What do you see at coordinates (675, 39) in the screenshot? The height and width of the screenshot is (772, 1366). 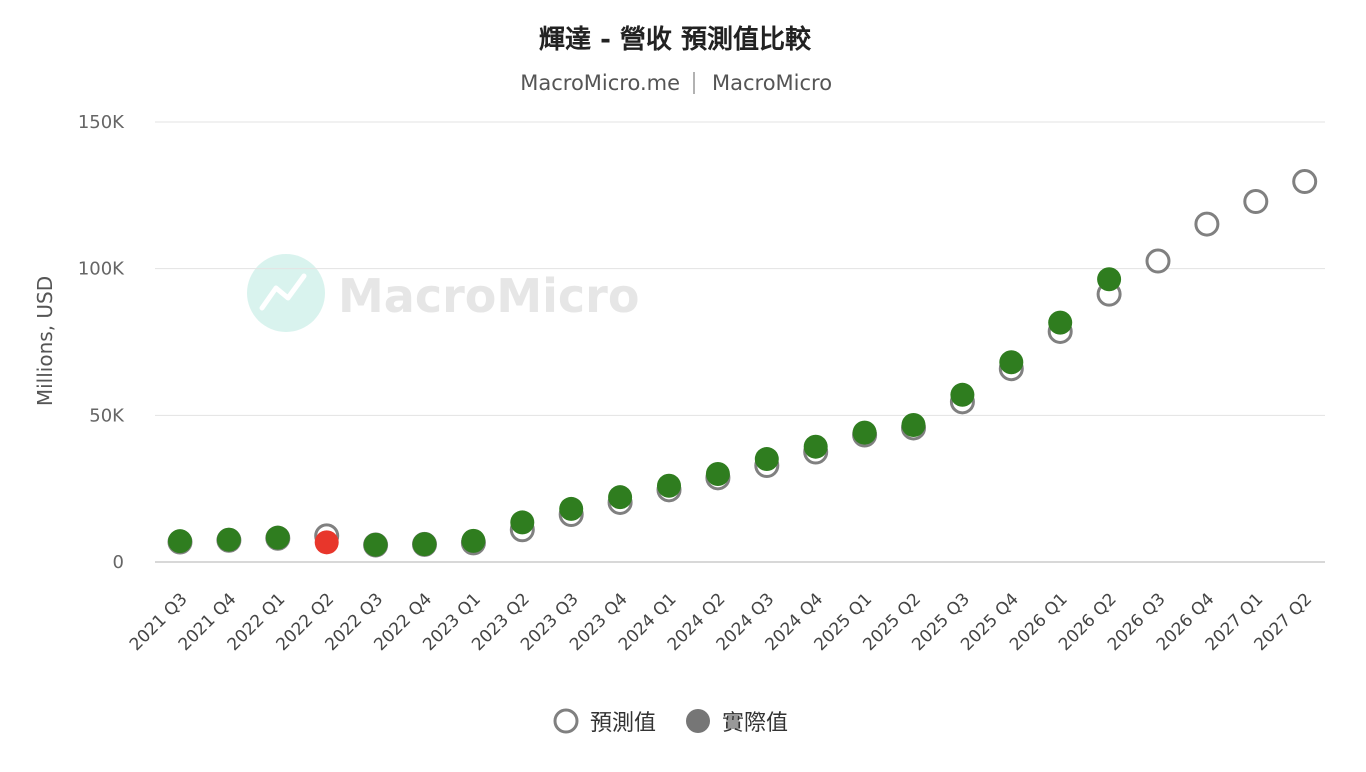 I see `chart-title: 輝達 - 營收 預測值比較` at bounding box center [675, 39].